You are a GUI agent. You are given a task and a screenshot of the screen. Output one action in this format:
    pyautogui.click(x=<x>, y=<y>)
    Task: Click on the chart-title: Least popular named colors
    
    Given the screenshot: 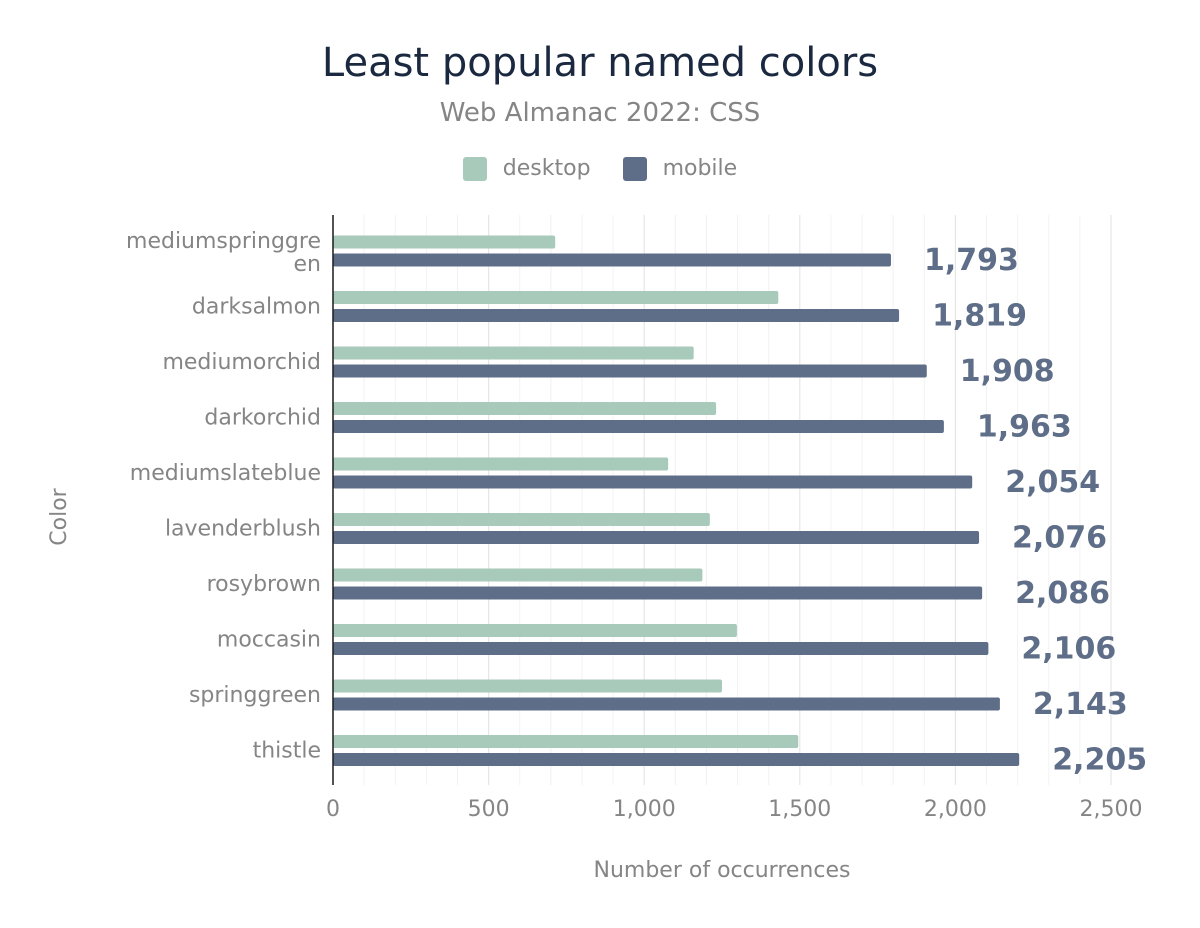 What is the action you would take?
    pyautogui.click(x=600, y=63)
    